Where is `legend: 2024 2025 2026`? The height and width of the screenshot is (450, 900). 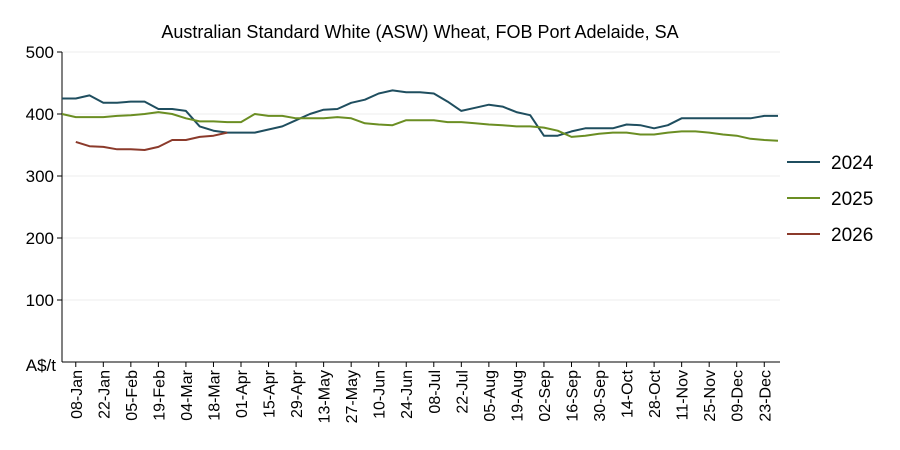 legend: 2024 2025 2026 is located at coordinates (830, 199).